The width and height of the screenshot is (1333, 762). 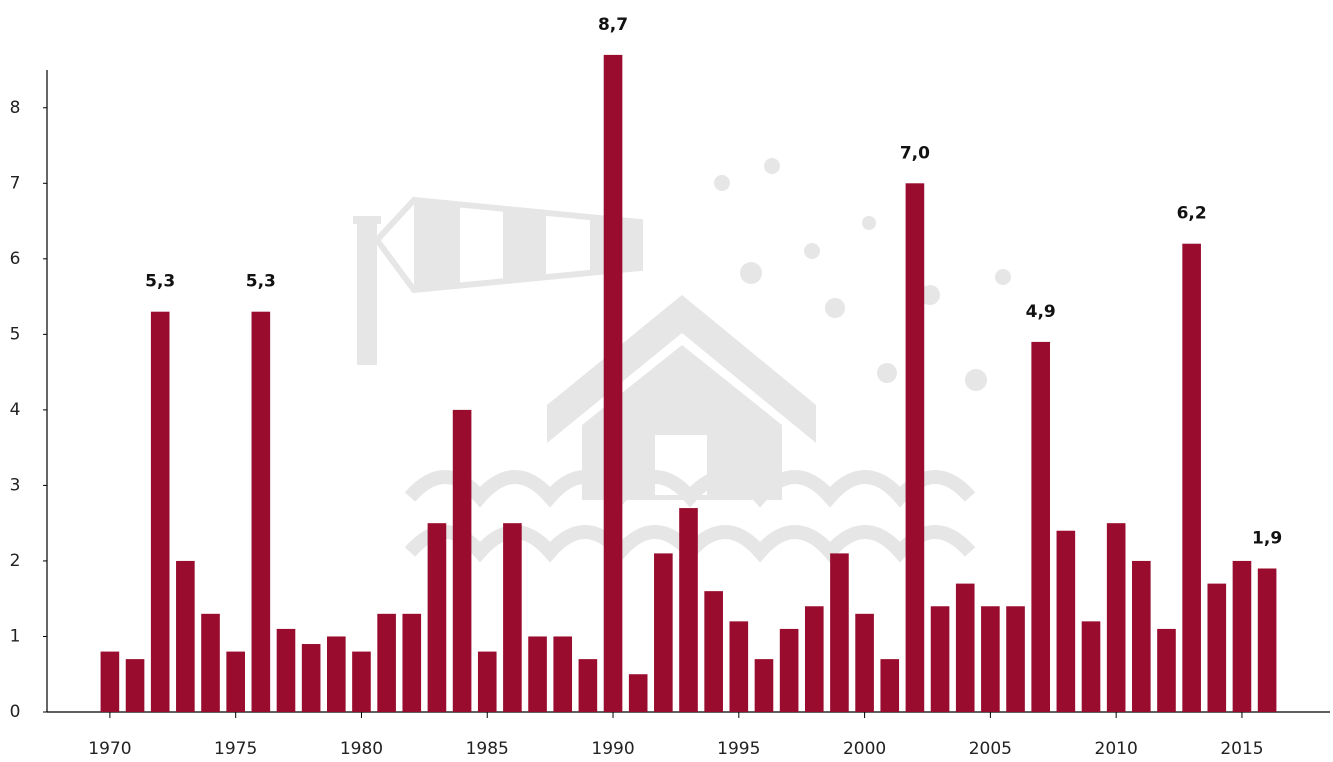 I want to click on x-tick-label: 1970, so click(x=109, y=748).